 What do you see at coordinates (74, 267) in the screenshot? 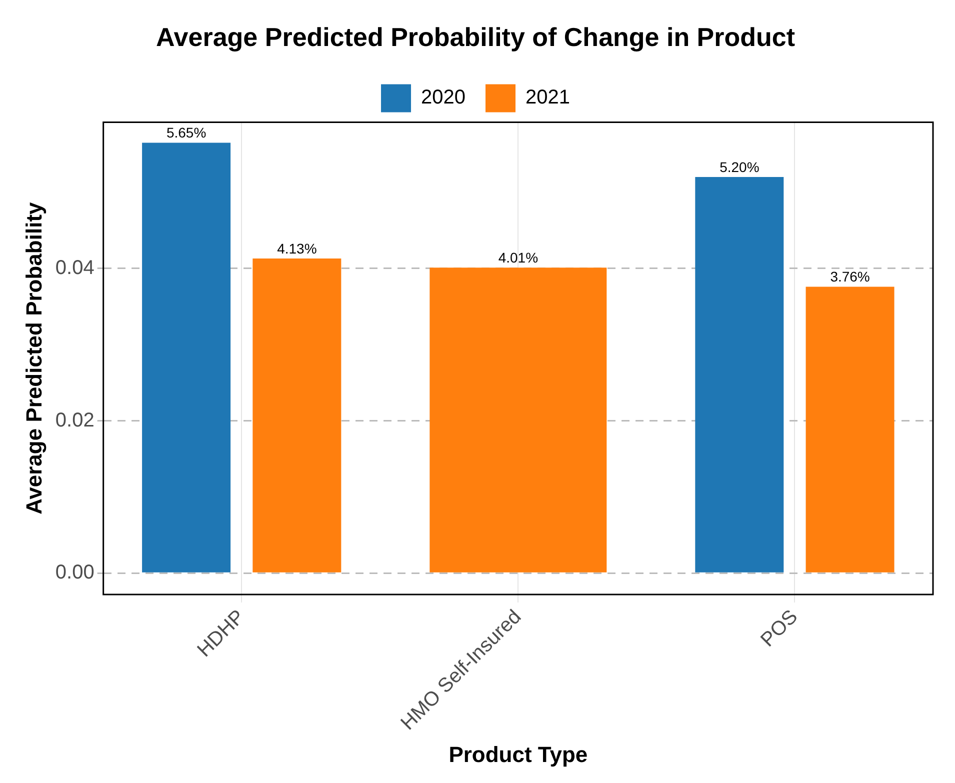
I see `y-tick-label: 0.04` at bounding box center [74, 267].